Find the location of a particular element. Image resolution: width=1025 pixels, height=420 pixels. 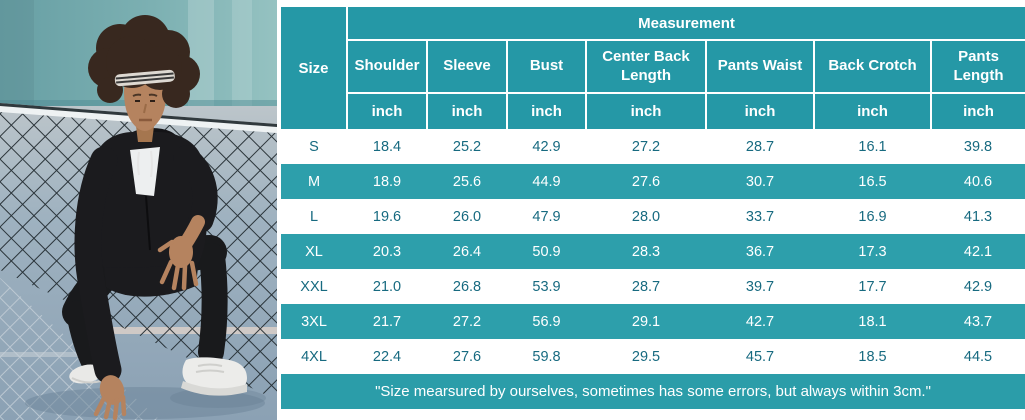

value-cell: 30.7 is located at coordinates (760, 181).